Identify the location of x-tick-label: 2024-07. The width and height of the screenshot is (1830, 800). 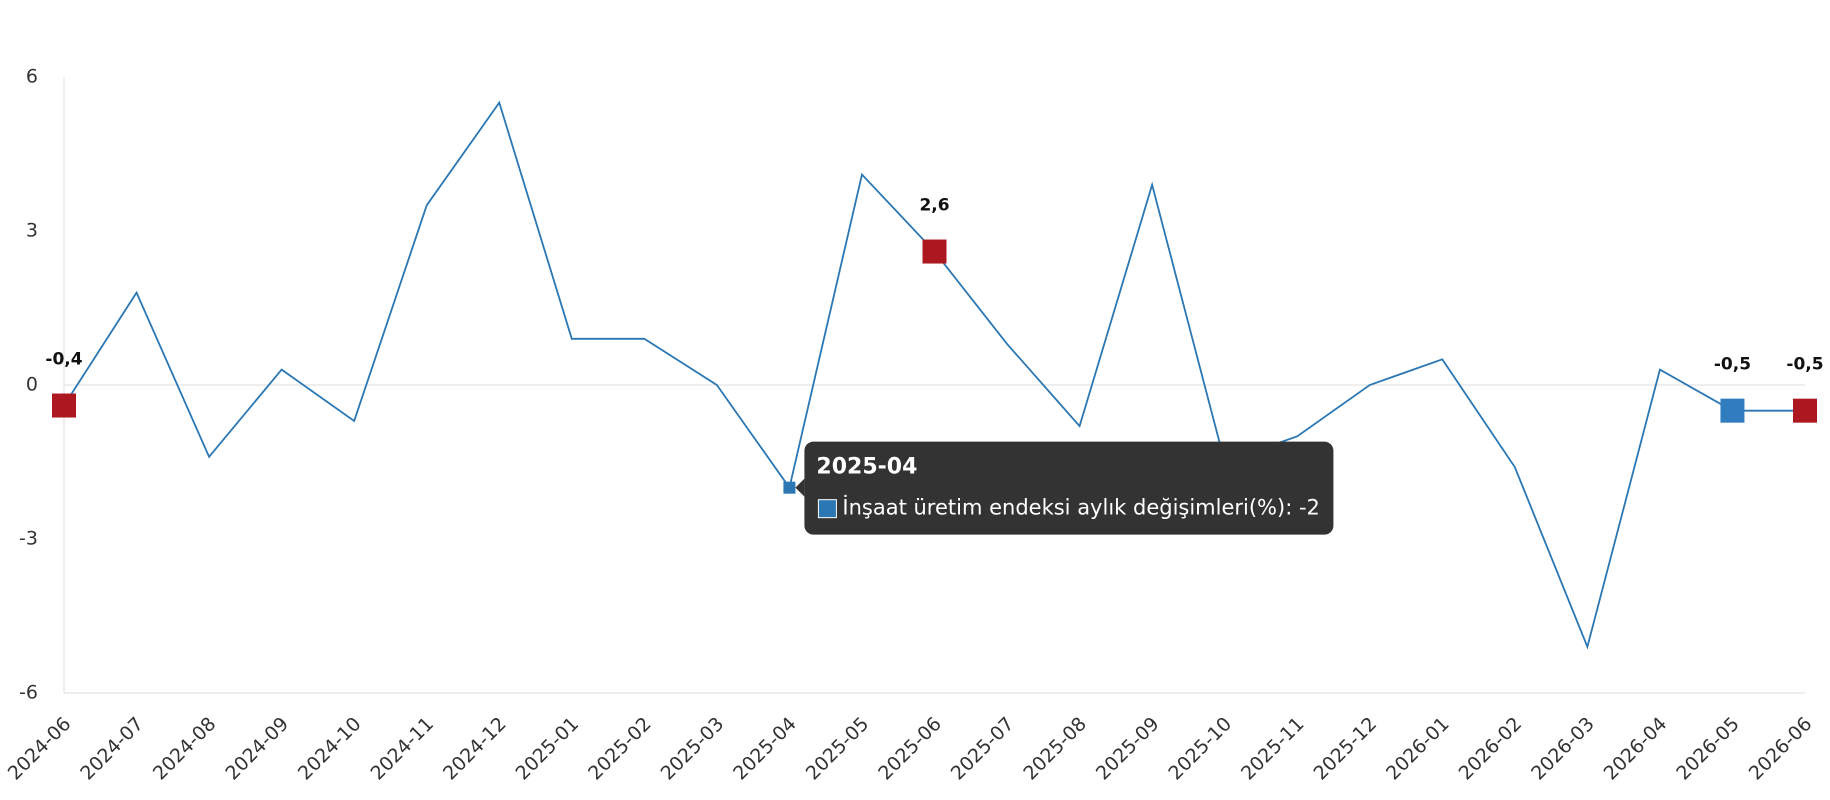
(112, 749).